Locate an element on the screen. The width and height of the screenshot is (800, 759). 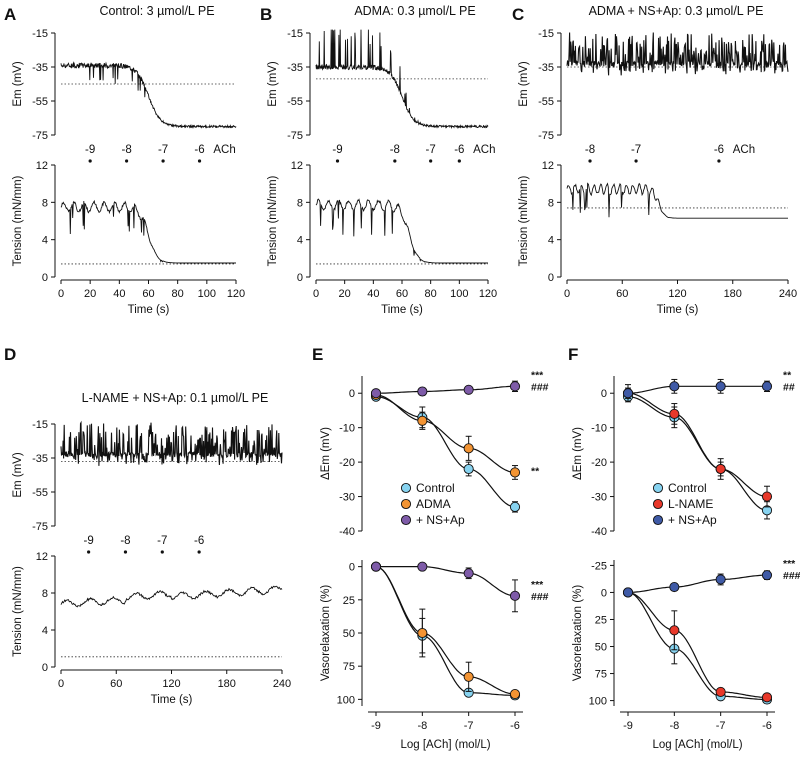
tension-axis-label-A: Tension (mN/mm) is located at coordinates (18, 220).